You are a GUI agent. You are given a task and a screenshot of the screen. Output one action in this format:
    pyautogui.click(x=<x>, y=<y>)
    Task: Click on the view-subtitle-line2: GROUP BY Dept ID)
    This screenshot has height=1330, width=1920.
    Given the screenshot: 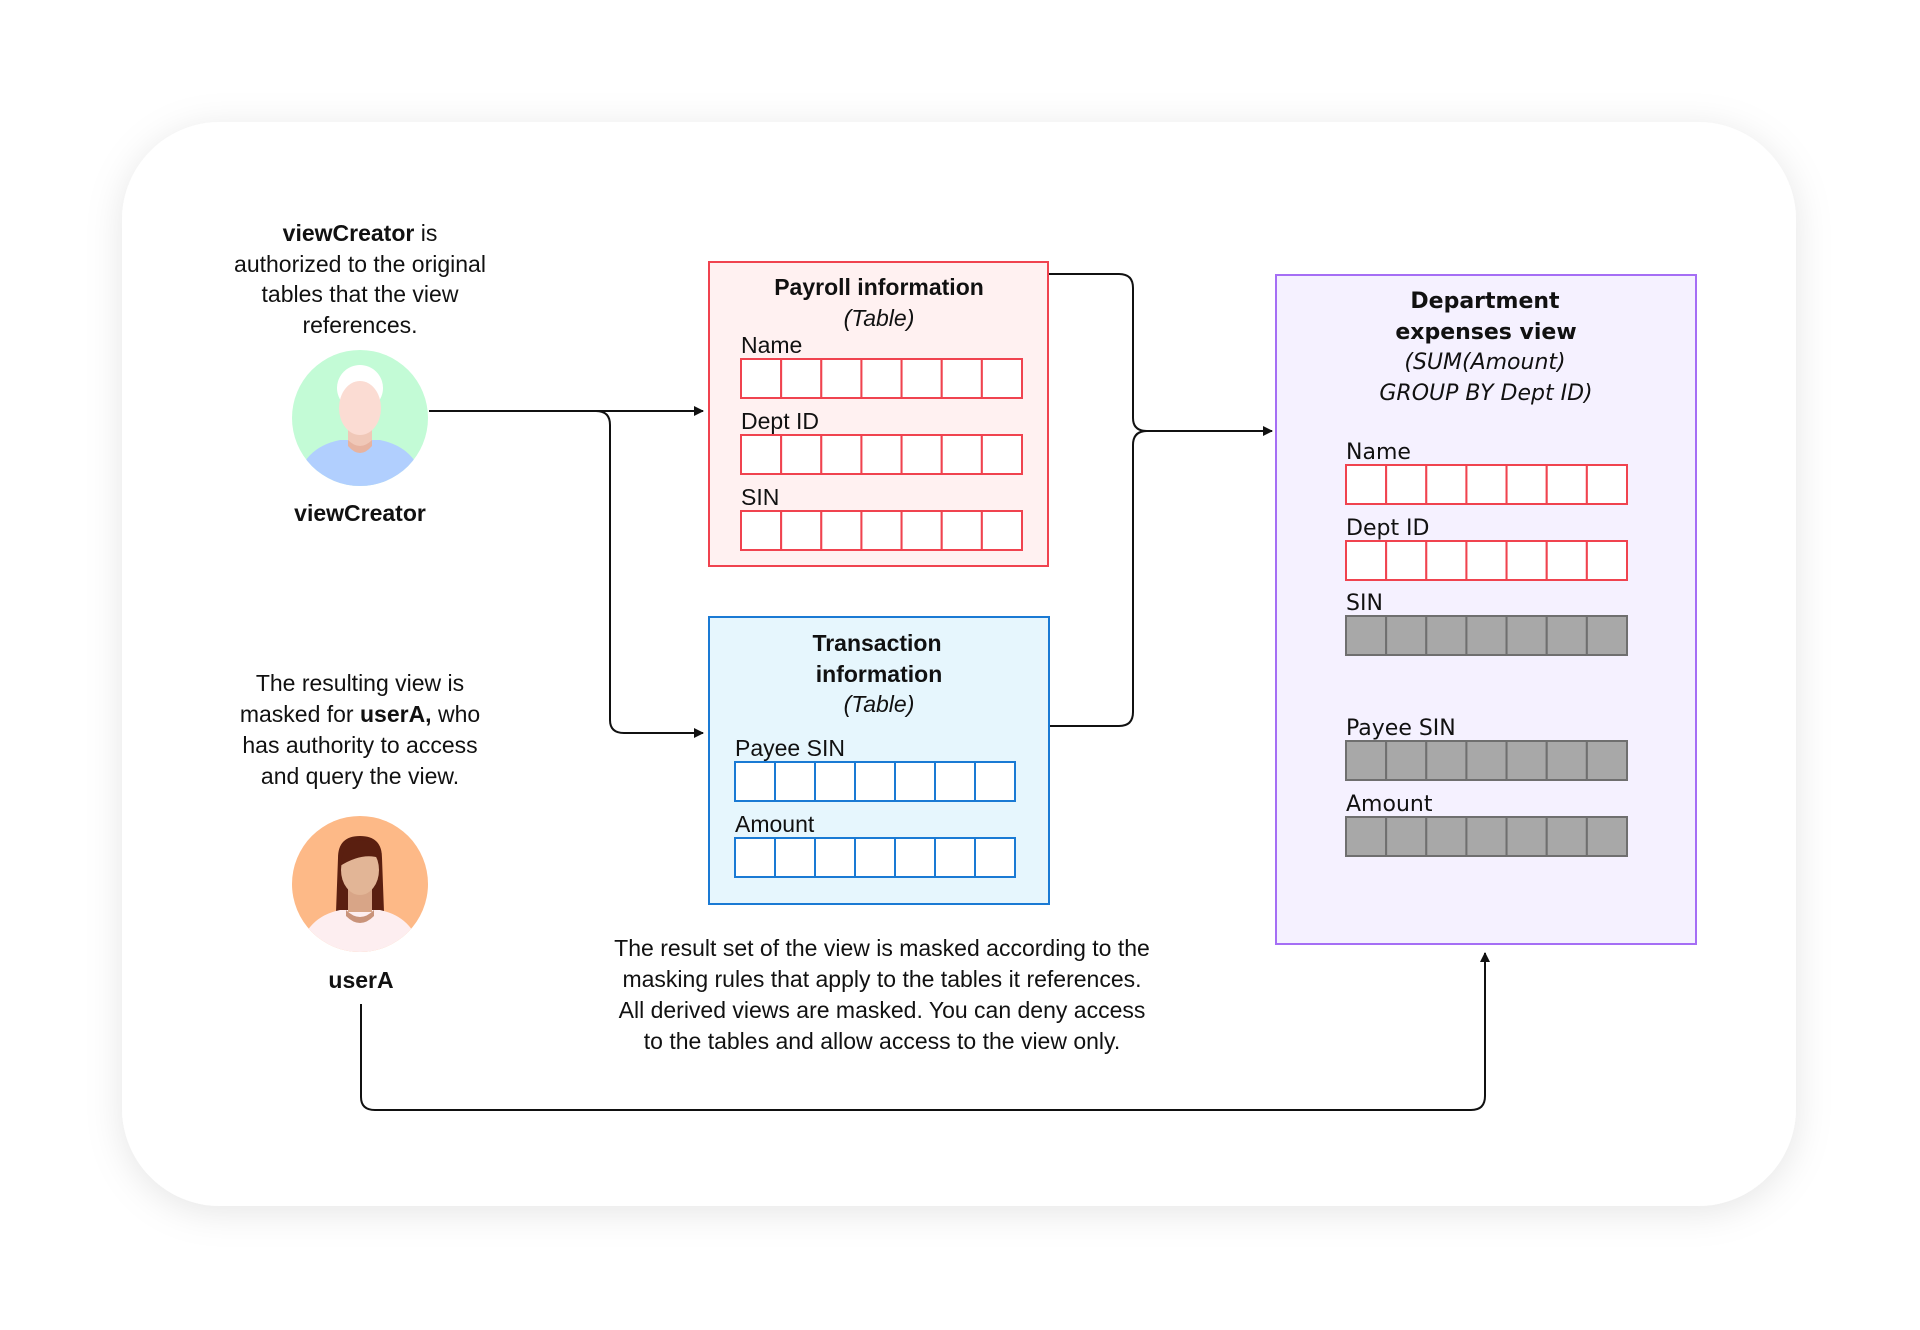 What is the action you would take?
    pyautogui.click(x=1485, y=393)
    